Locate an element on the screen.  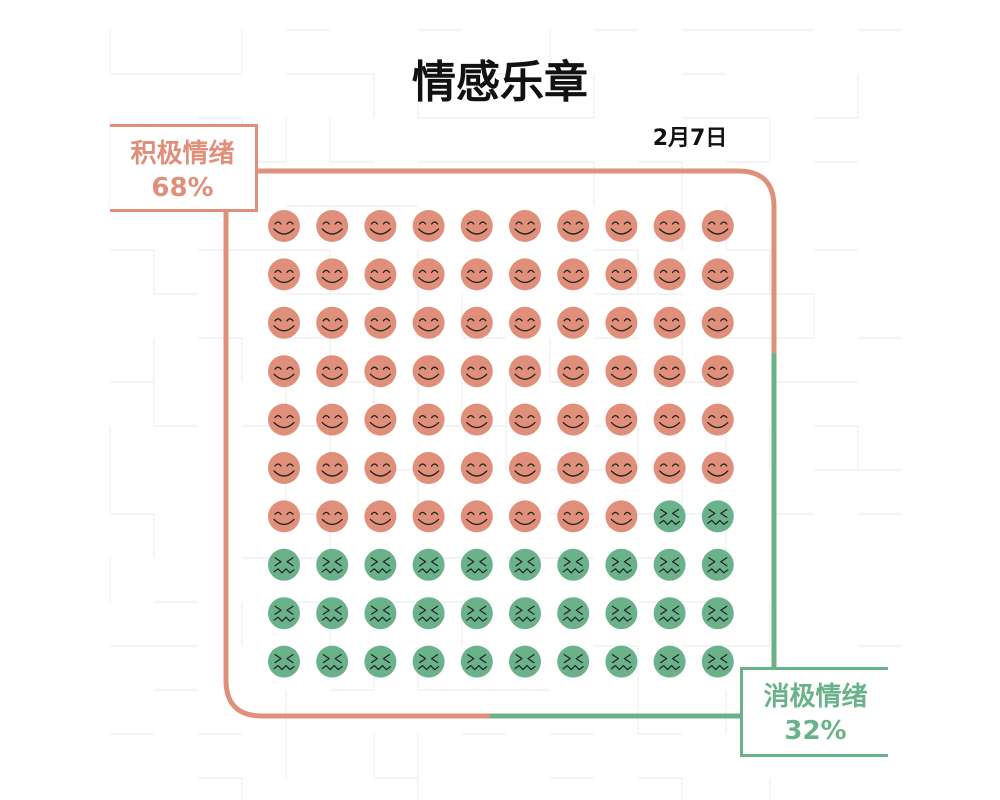
negative-label-box: 消极情绪 32% is located at coordinates (814, 712).